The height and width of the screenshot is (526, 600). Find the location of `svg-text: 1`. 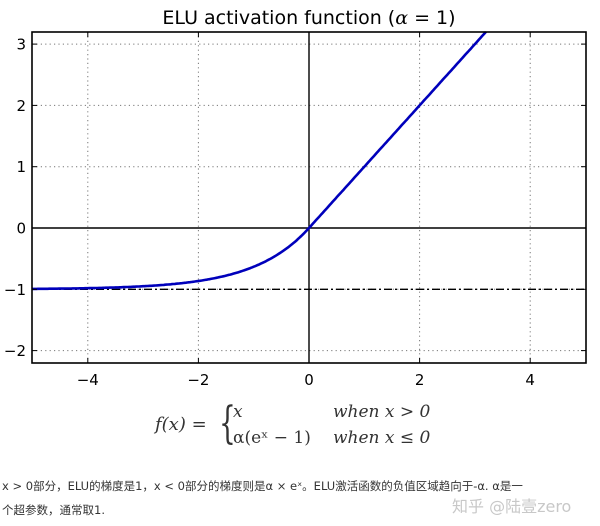

svg-text: 1 is located at coordinates (21, 167).